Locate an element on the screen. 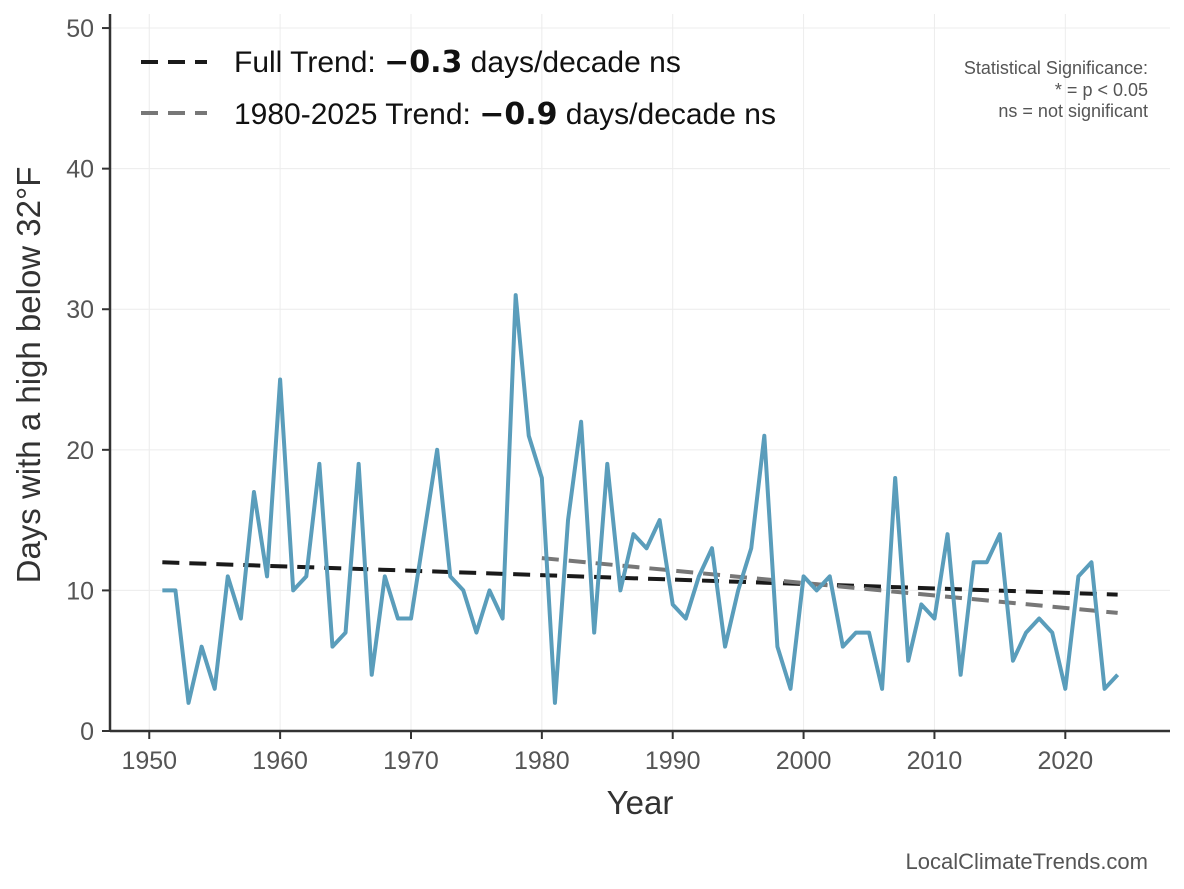  legend-label-recent-trend: 1980-2025 Trend: −0.9 days/decade ns is located at coordinates (505, 114).